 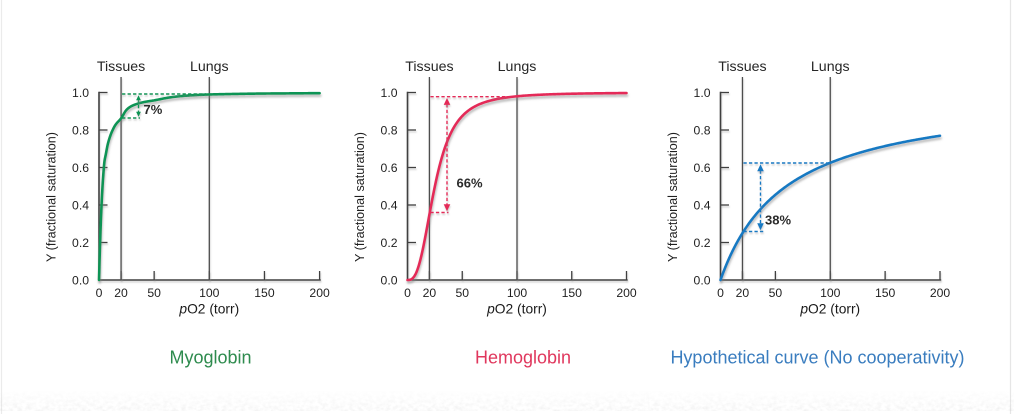 I want to click on svg-text: 7%, so click(x=153, y=109).